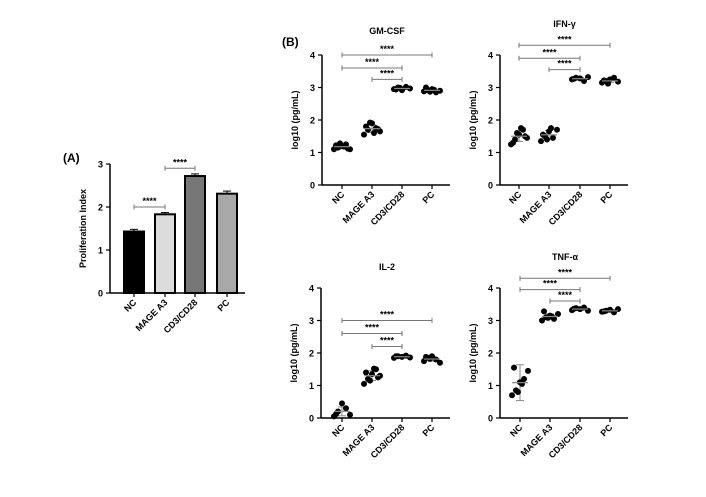 Image resolution: width=706 pixels, height=497 pixels. What do you see at coordinates (387, 267) in the screenshot?
I see `chart-title: IL-2` at bounding box center [387, 267].